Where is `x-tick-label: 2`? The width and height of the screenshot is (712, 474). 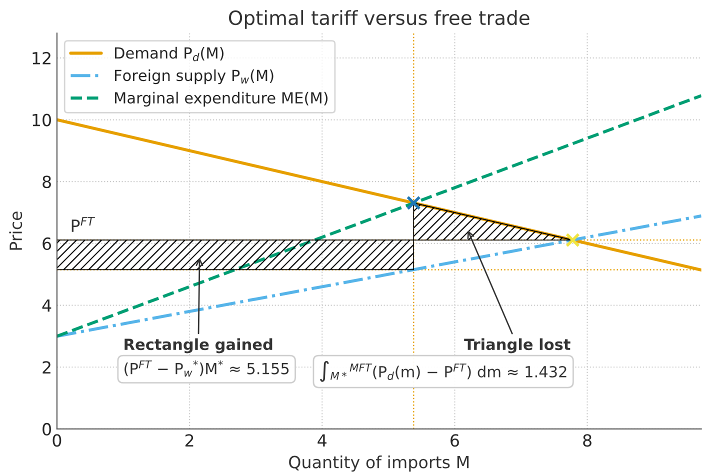
x-tick-label: 2 is located at coordinates (189, 440).